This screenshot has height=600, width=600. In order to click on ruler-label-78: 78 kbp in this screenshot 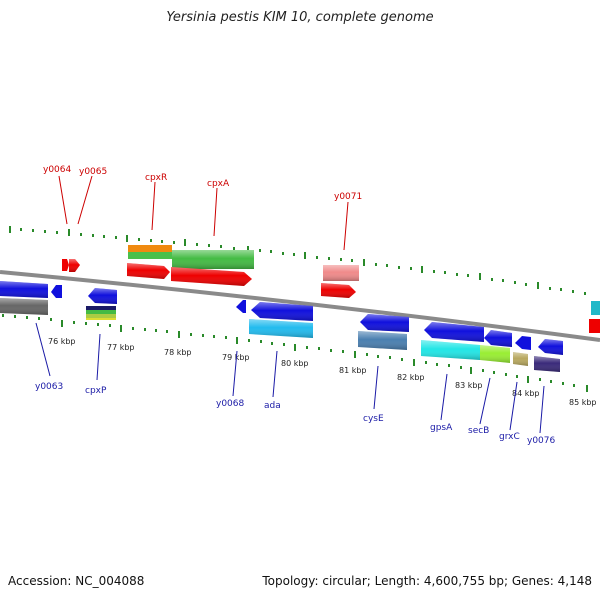, I will do `click(178, 352)`.